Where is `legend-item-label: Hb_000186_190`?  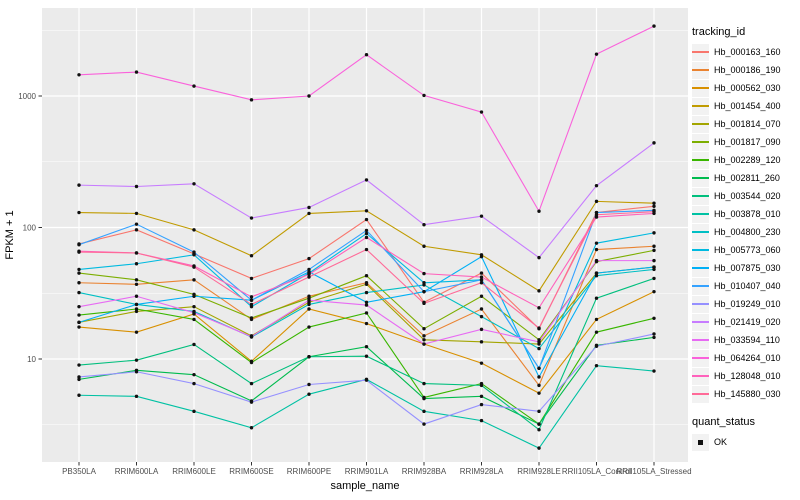 legend-item-label: Hb_000186_190 is located at coordinates (747, 70).